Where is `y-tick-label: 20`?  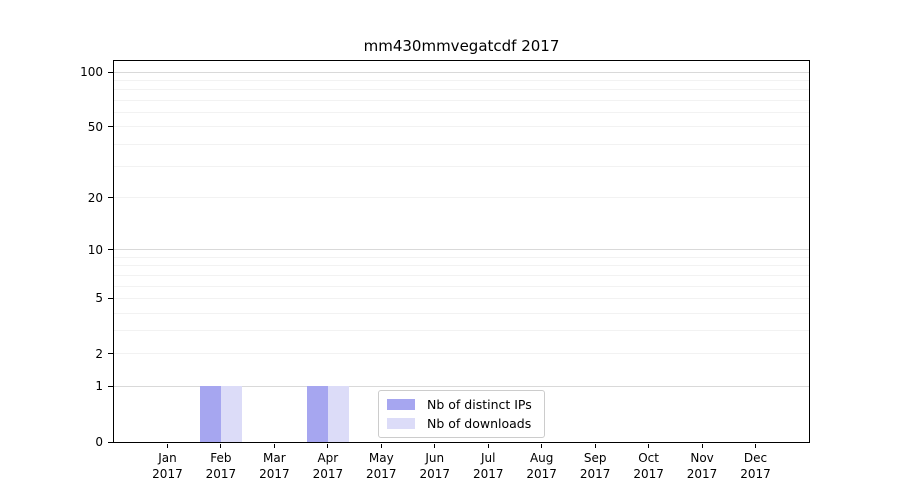
y-tick-label: 20 is located at coordinates (95, 197).